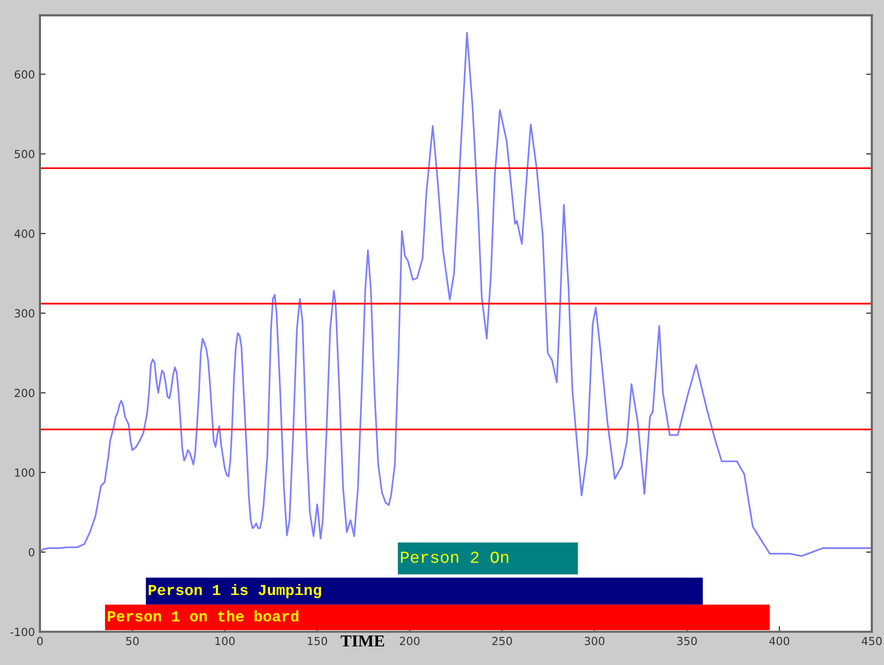 This screenshot has width=884, height=665. What do you see at coordinates (24, 154) in the screenshot?
I see `y-tick-label: 500` at bounding box center [24, 154].